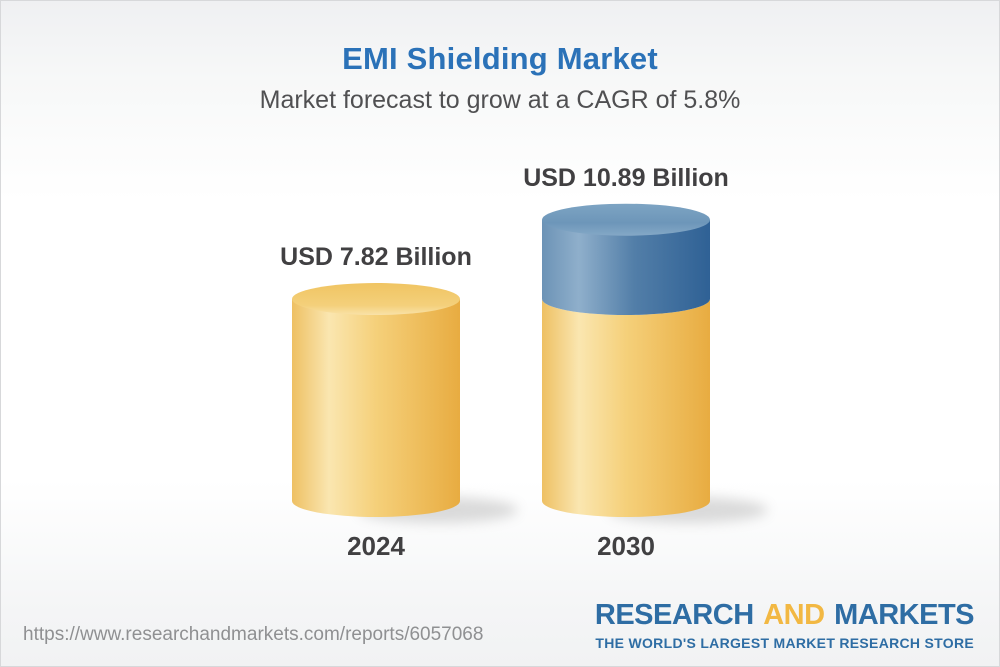 Image resolution: width=1000 pixels, height=667 pixels. Describe the element at coordinates (500, 58) in the screenshot. I see `page-title: EMI Shielding Market` at that location.